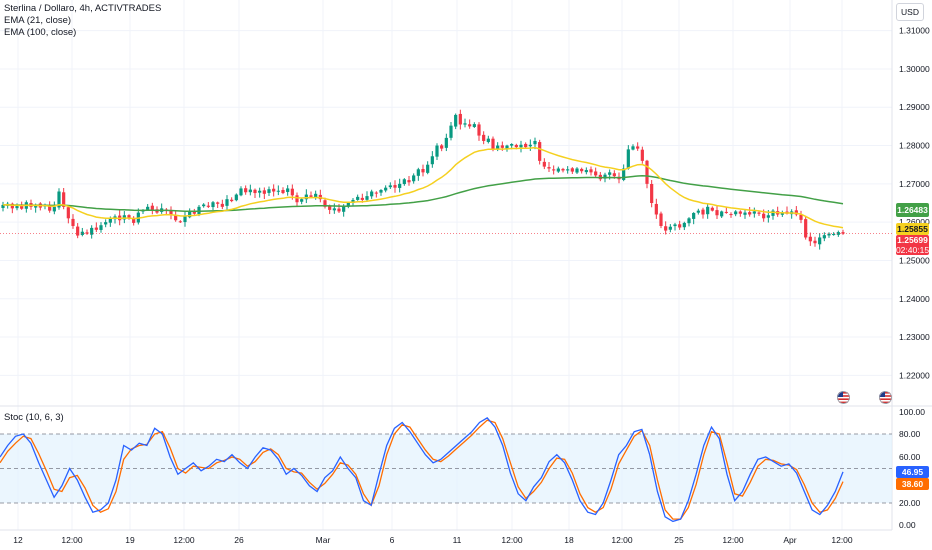 The height and width of the screenshot is (550, 932). What do you see at coordinates (914, 31) in the screenshot?
I see `price-tick-label: 1.31000` at bounding box center [914, 31].